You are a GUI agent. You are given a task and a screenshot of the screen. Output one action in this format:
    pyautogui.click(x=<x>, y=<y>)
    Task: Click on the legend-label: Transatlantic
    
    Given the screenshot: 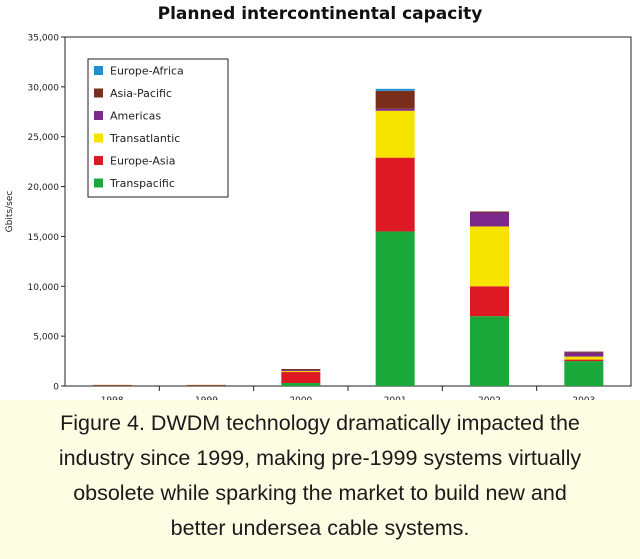 What is the action you would take?
    pyautogui.click(x=144, y=138)
    